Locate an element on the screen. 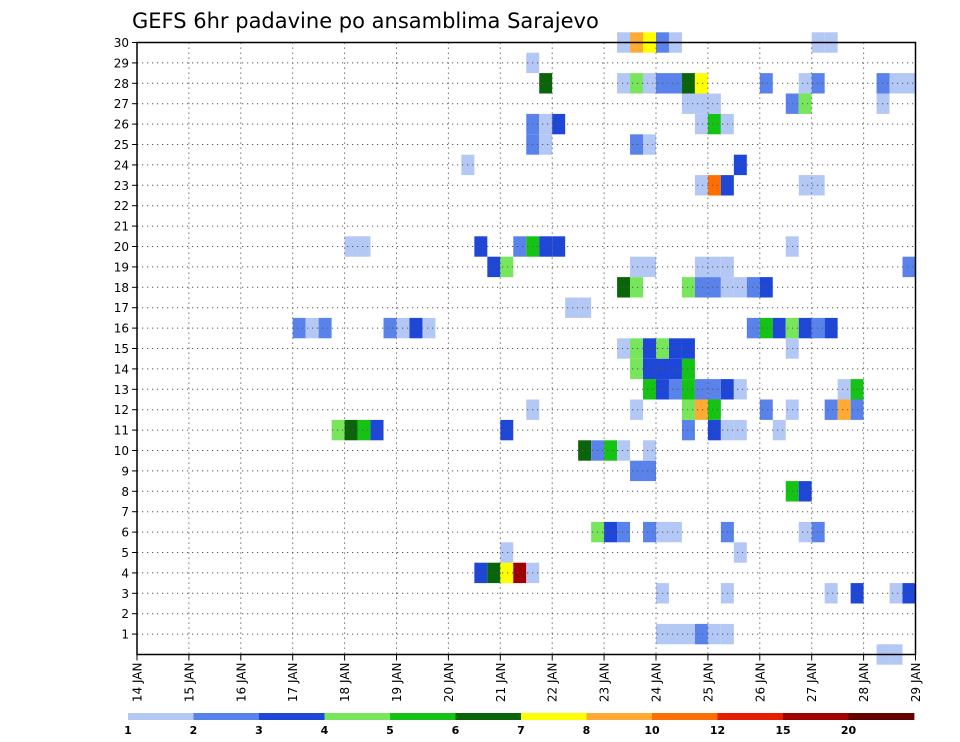  y-tick-label: 19 is located at coordinates (121, 267).